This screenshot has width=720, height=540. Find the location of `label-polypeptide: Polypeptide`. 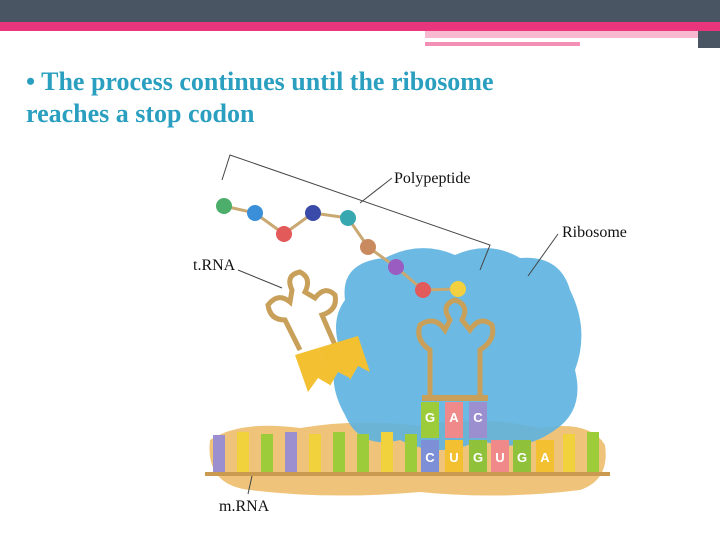

label-polypeptide: Polypeptide is located at coordinates (432, 178).